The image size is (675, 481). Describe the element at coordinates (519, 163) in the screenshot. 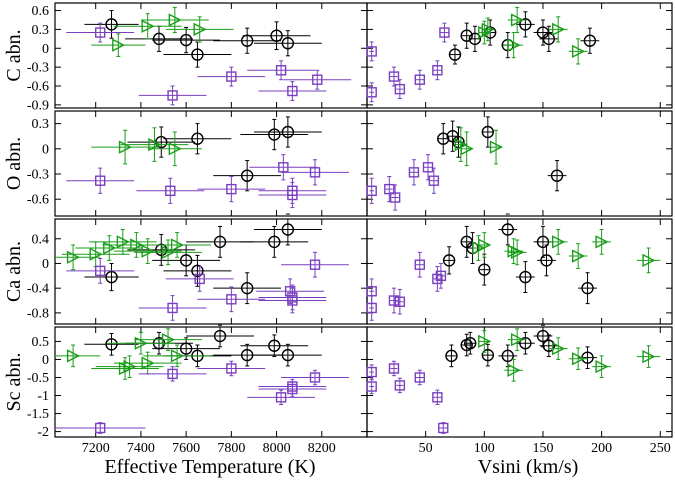

I see `panel-1-vsini` at that location.